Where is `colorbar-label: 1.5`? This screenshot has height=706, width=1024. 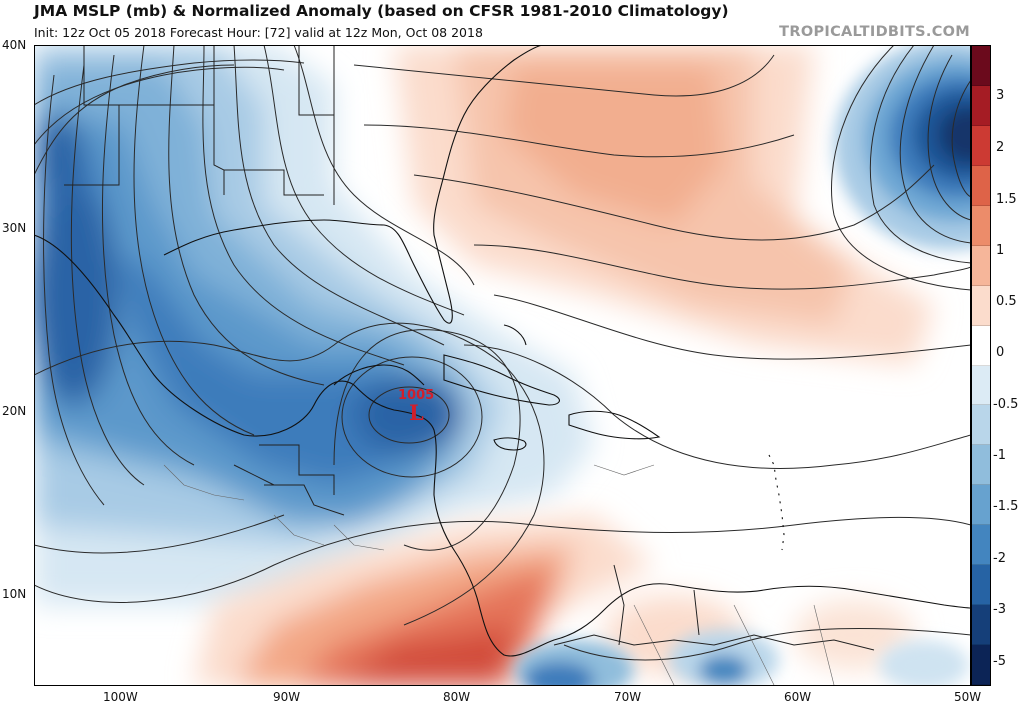 colorbar-label: 1.5 is located at coordinates (1006, 199).